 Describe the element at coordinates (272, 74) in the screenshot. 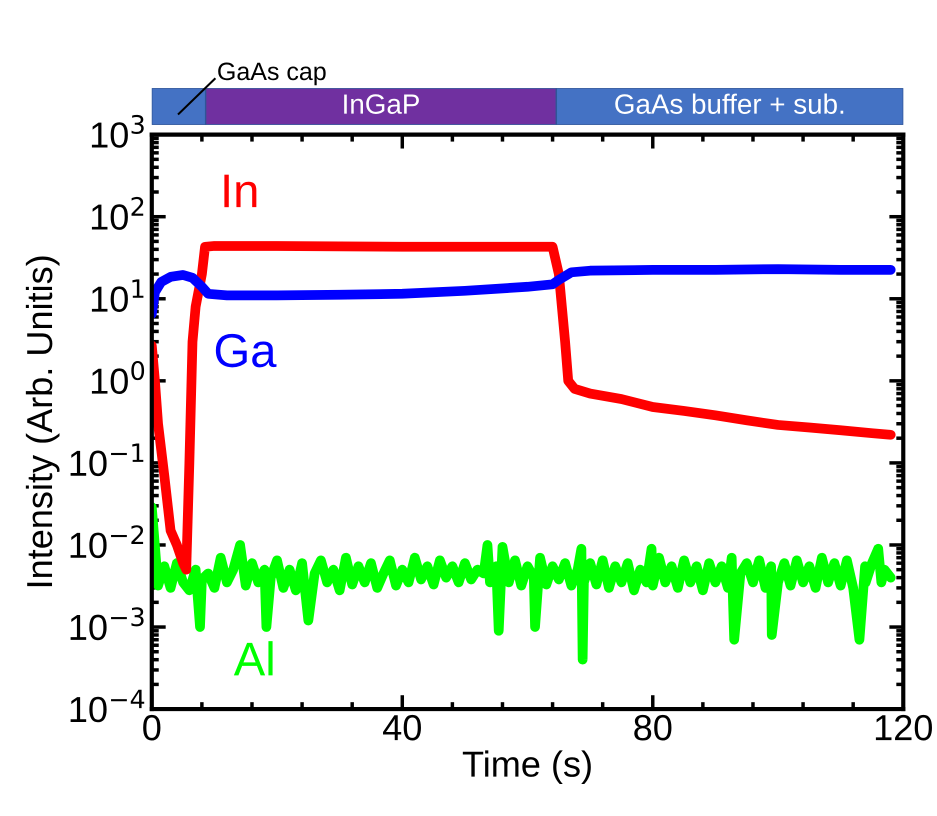

I see `series-label: GaAs cap` at that location.